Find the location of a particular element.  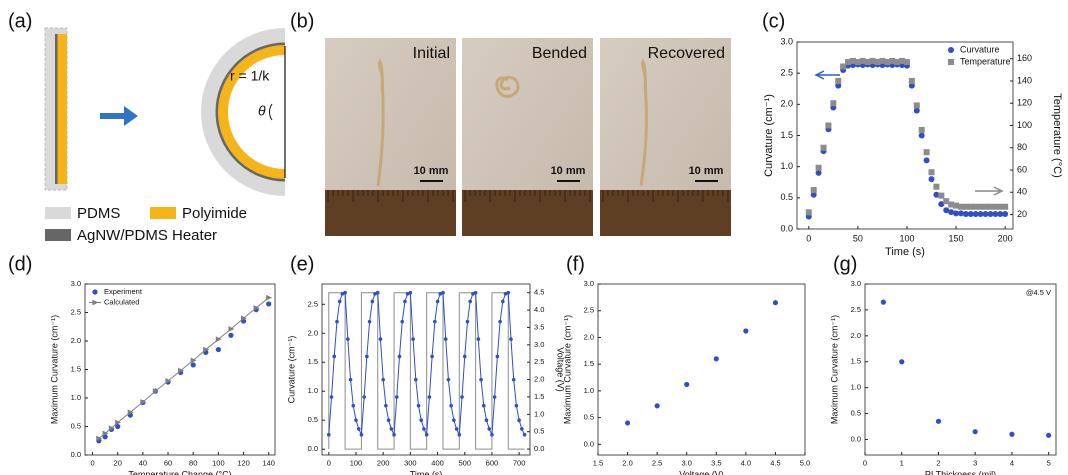

y-axis-label: Maximum Curvature (cm⁻¹) is located at coordinates (567, 369).